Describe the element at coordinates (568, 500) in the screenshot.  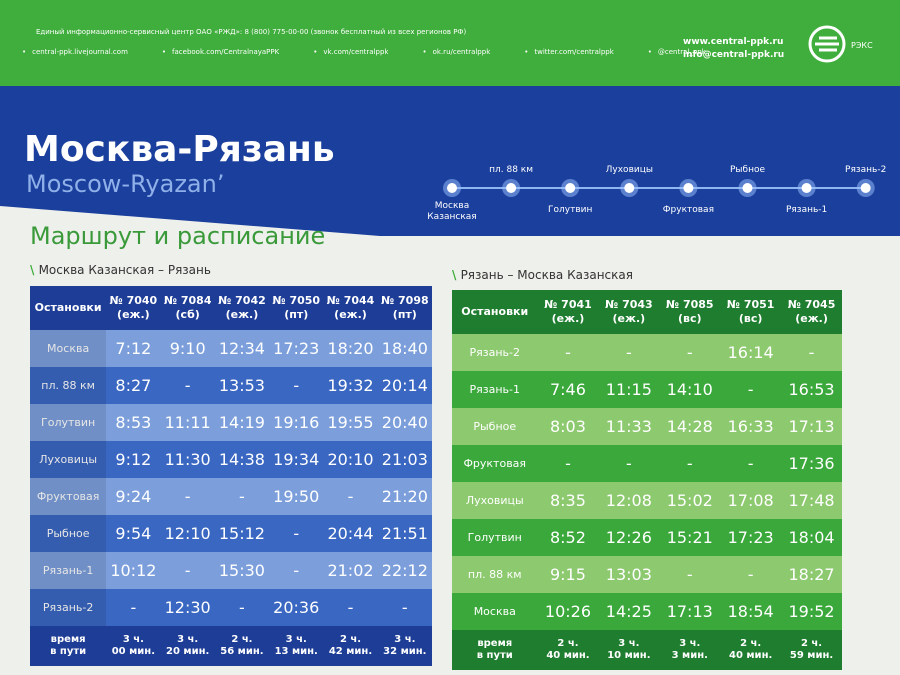
I see `time-cell: 8:35` at that location.